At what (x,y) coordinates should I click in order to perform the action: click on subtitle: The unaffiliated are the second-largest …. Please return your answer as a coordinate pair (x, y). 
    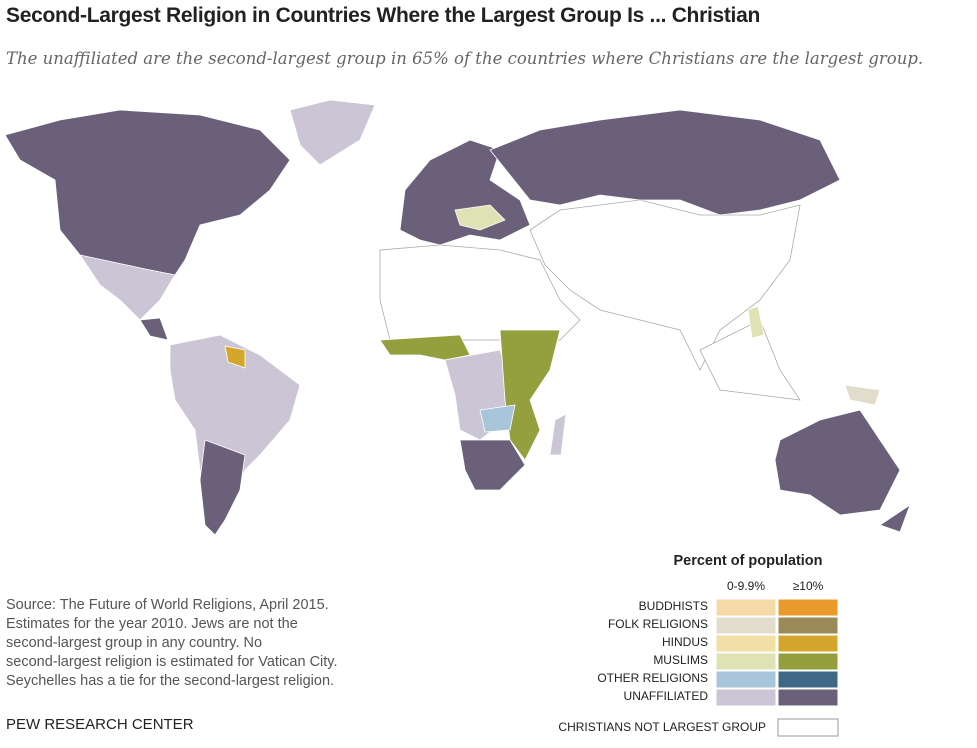
    Looking at the image, I should click on (465, 58).